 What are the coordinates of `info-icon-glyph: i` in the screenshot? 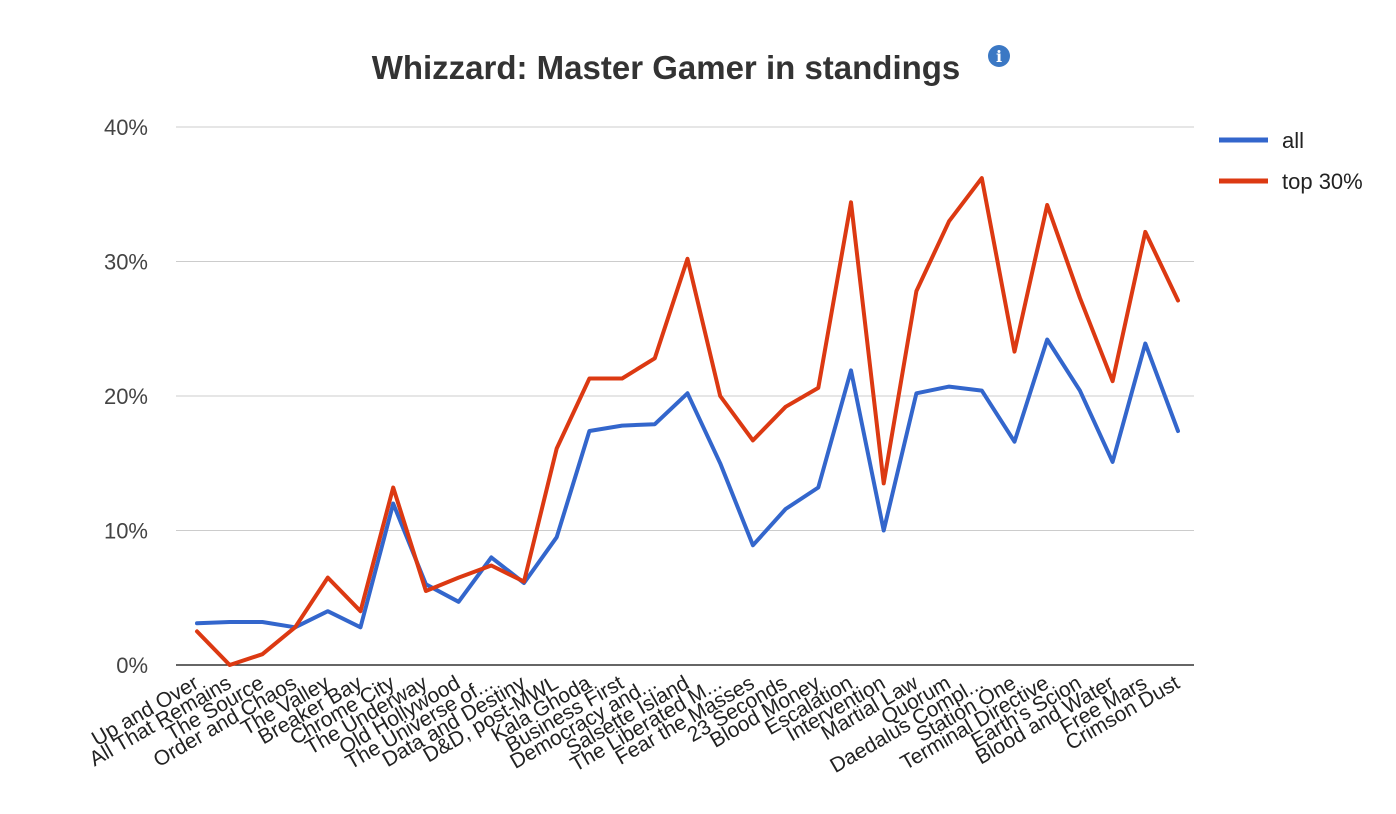 It's located at (999, 56).